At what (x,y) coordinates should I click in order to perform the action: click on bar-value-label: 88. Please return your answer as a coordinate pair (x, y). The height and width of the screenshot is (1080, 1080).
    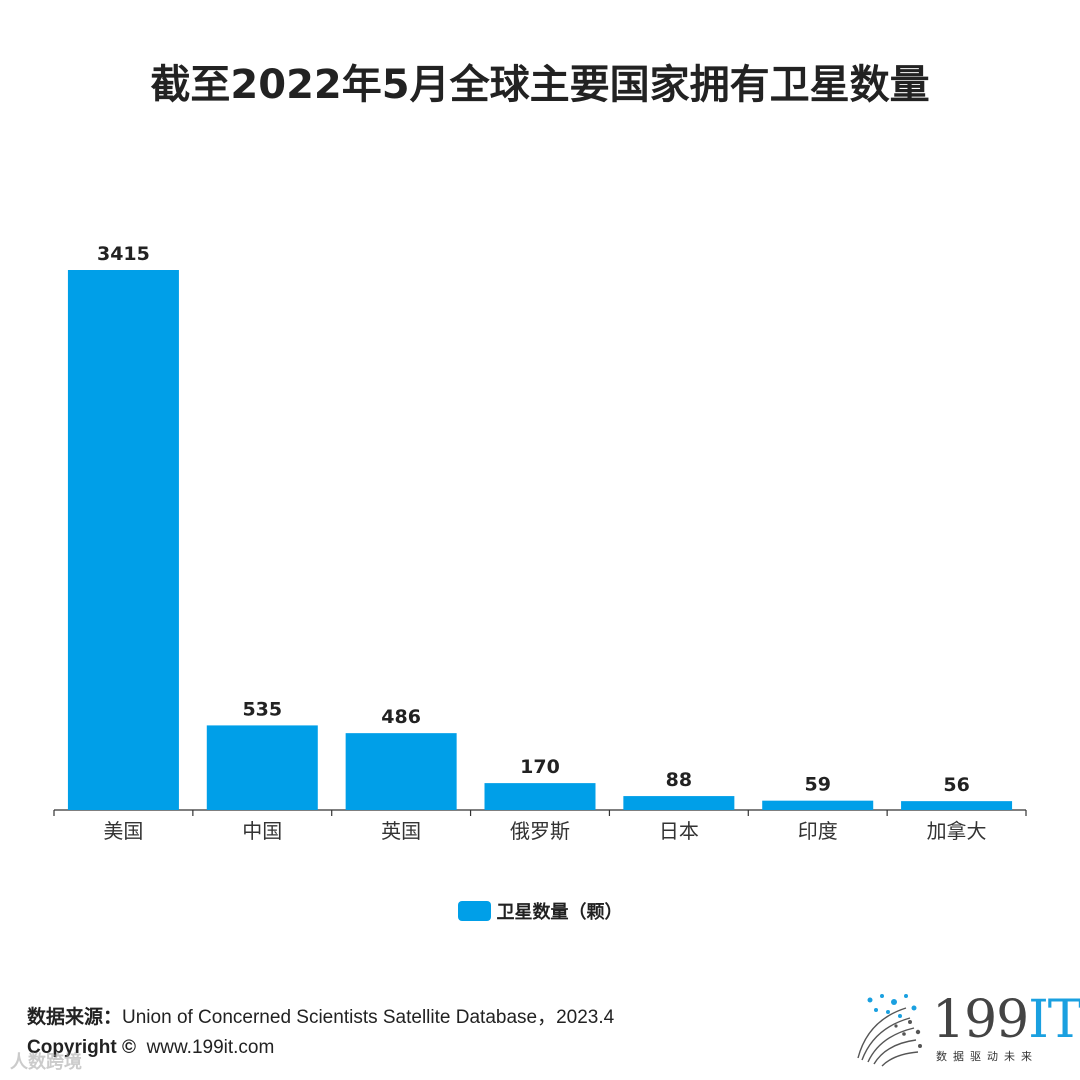
    Looking at the image, I should click on (679, 780).